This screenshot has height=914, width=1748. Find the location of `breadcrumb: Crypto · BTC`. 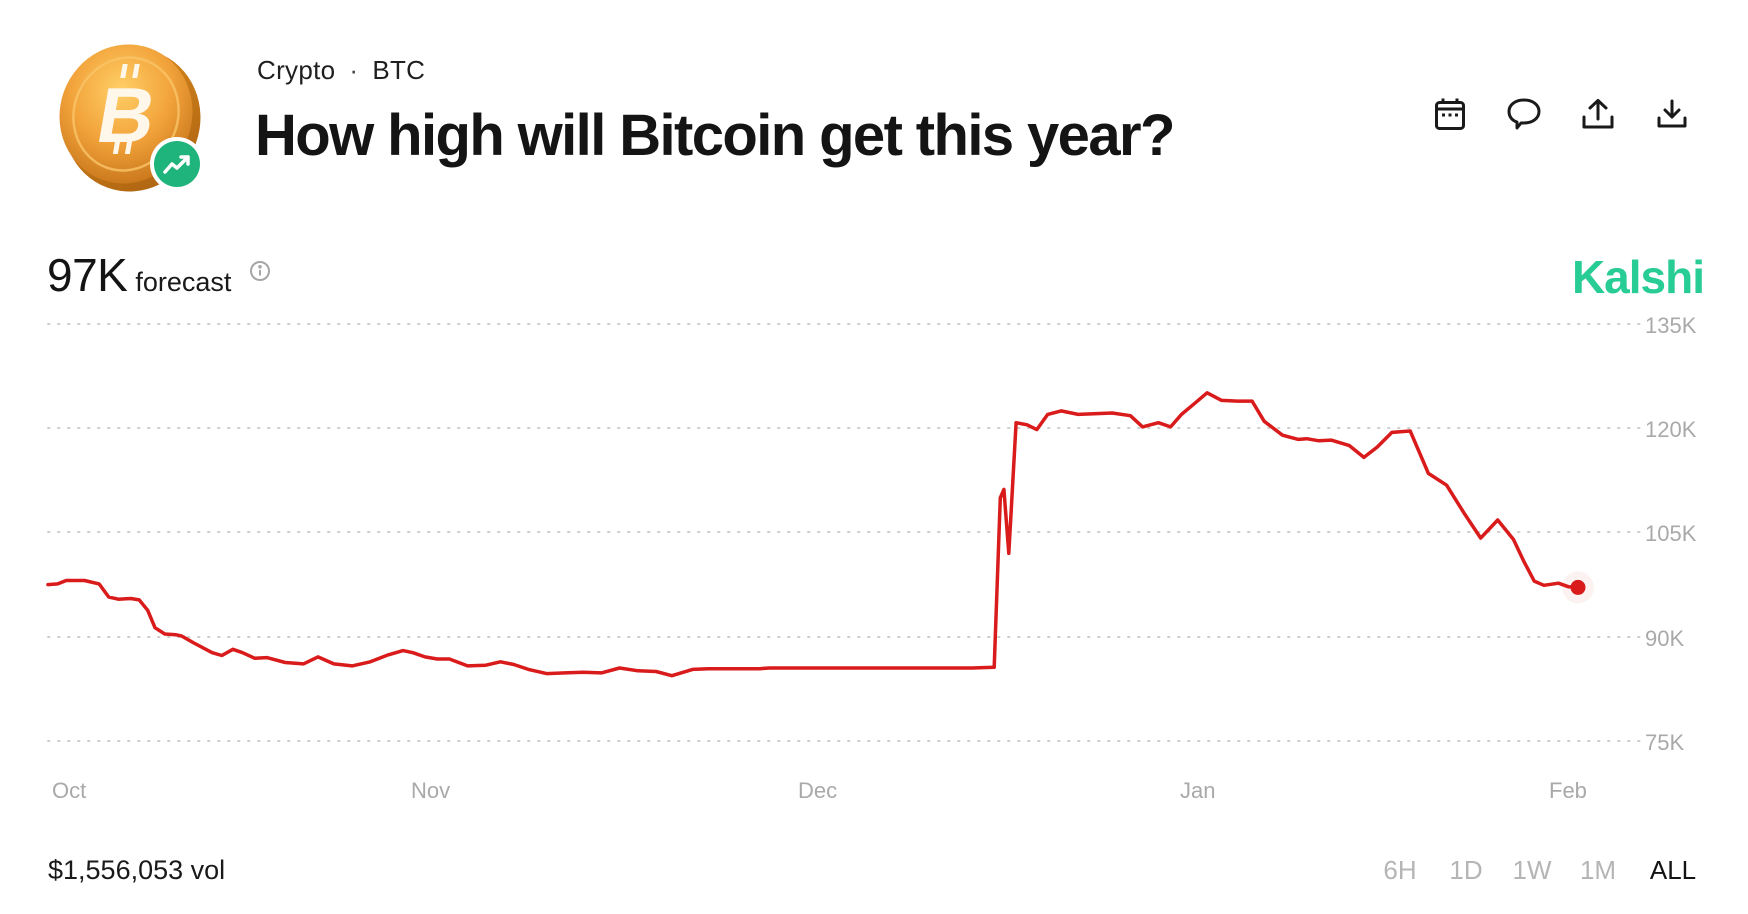

breadcrumb: Crypto · BTC is located at coordinates (341, 70).